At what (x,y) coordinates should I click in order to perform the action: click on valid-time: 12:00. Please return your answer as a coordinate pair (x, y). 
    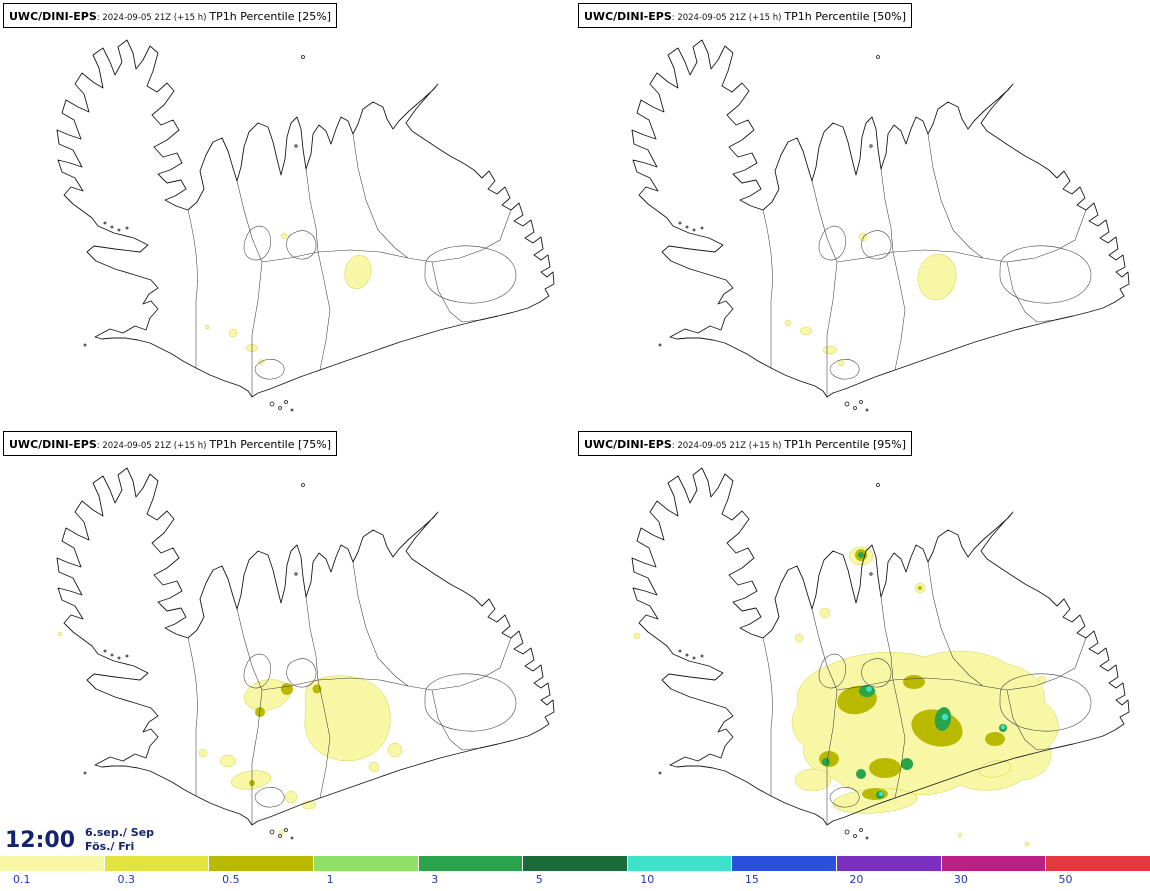
    Looking at the image, I should click on (40, 840).